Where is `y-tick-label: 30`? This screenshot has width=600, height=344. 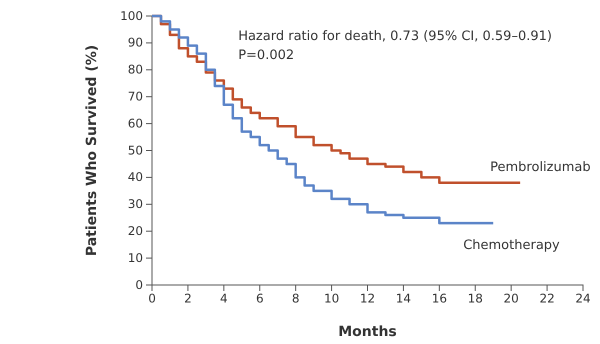 y-tick-label: 30 is located at coordinates (135, 204).